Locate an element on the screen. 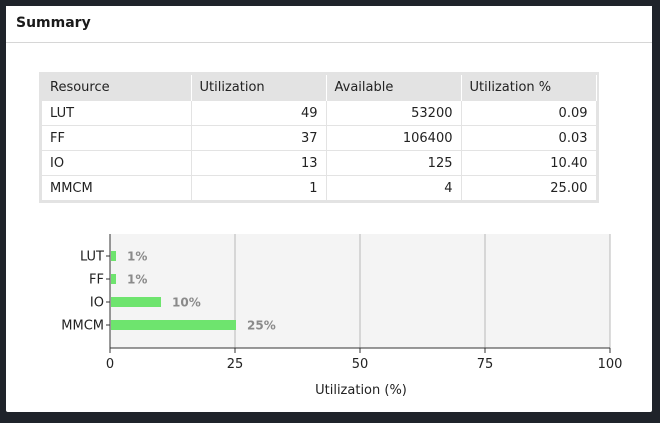 The height and width of the screenshot is (423, 660). cell-available: 53200 is located at coordinates (394, 113).